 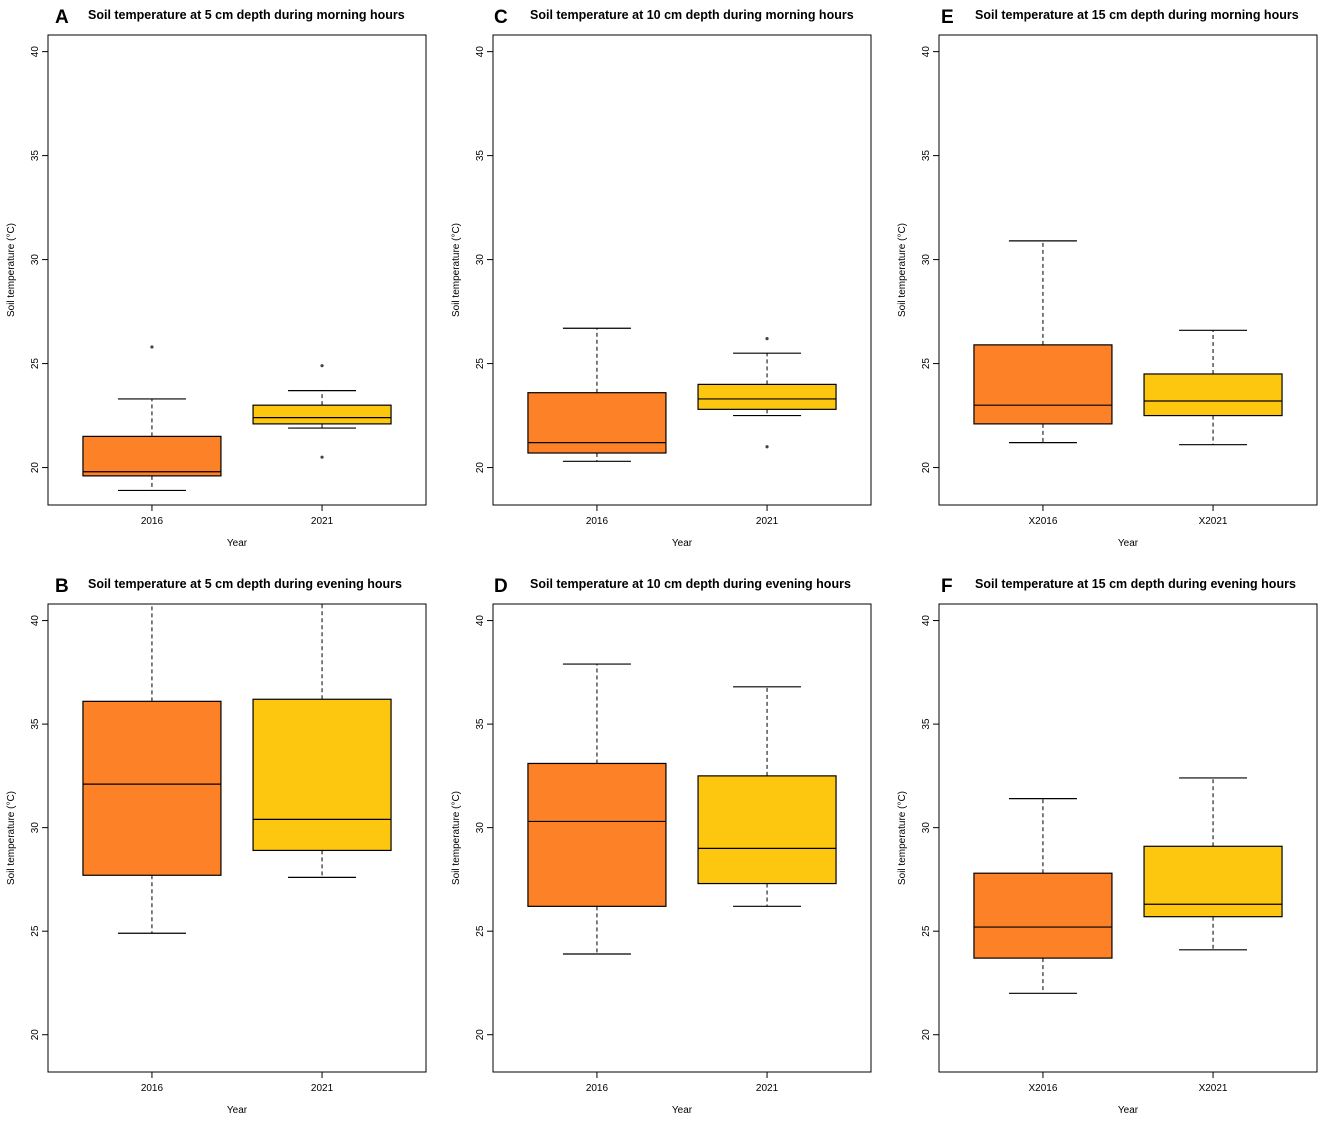 What do you see at coordinates (62, 586) in the screenshot?
I see `panel-label: B` at bounding box center [62, 586].